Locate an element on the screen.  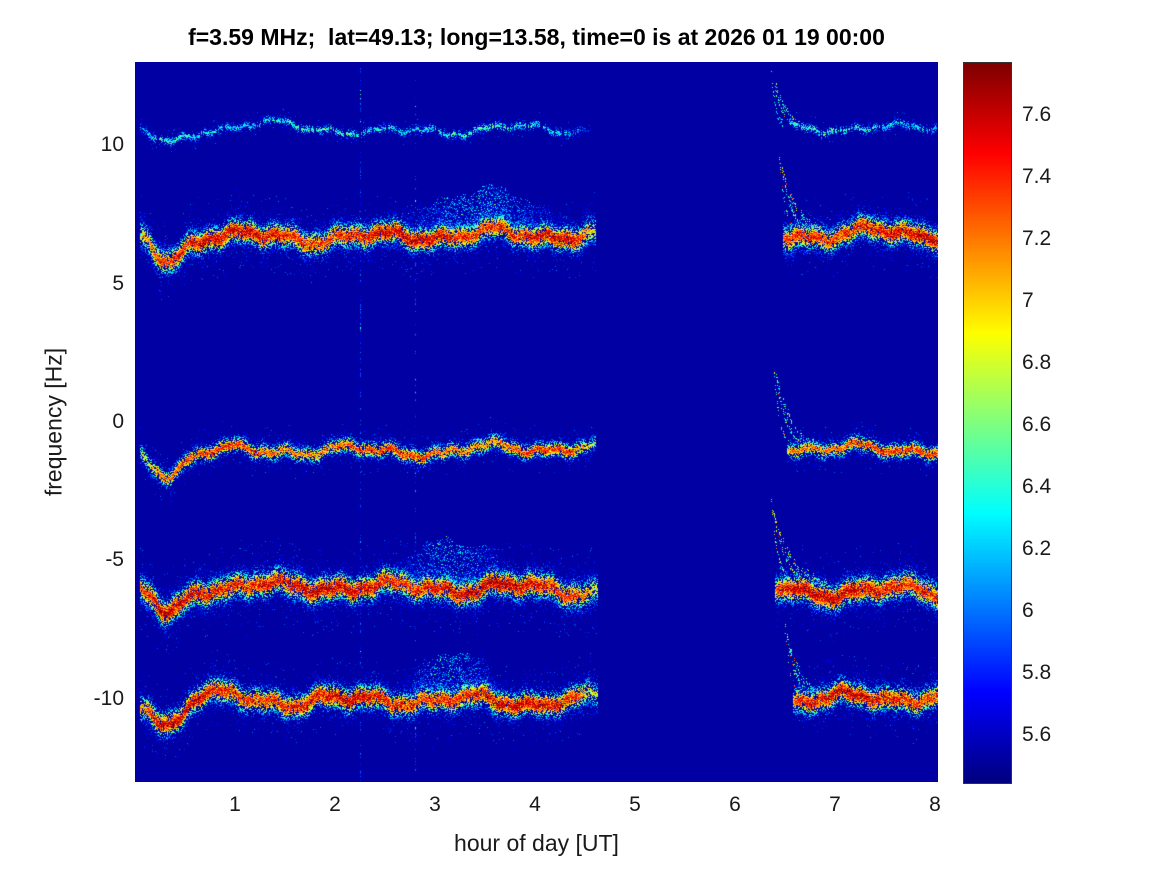
x-tick-label: 1 is located at coordinates (235, 804).